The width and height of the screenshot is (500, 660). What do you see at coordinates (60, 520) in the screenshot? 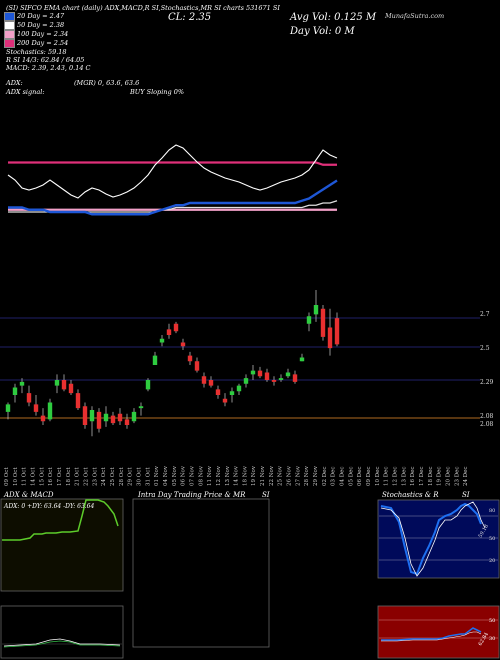
I see `adx-line` at bounding box center [60, 520].